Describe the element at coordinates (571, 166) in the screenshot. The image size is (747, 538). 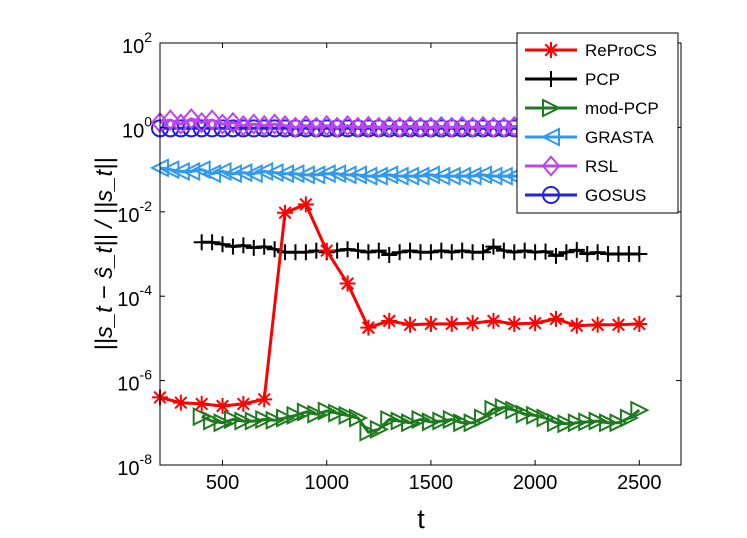
I see `legend-item-rsl: RSL` at that location.